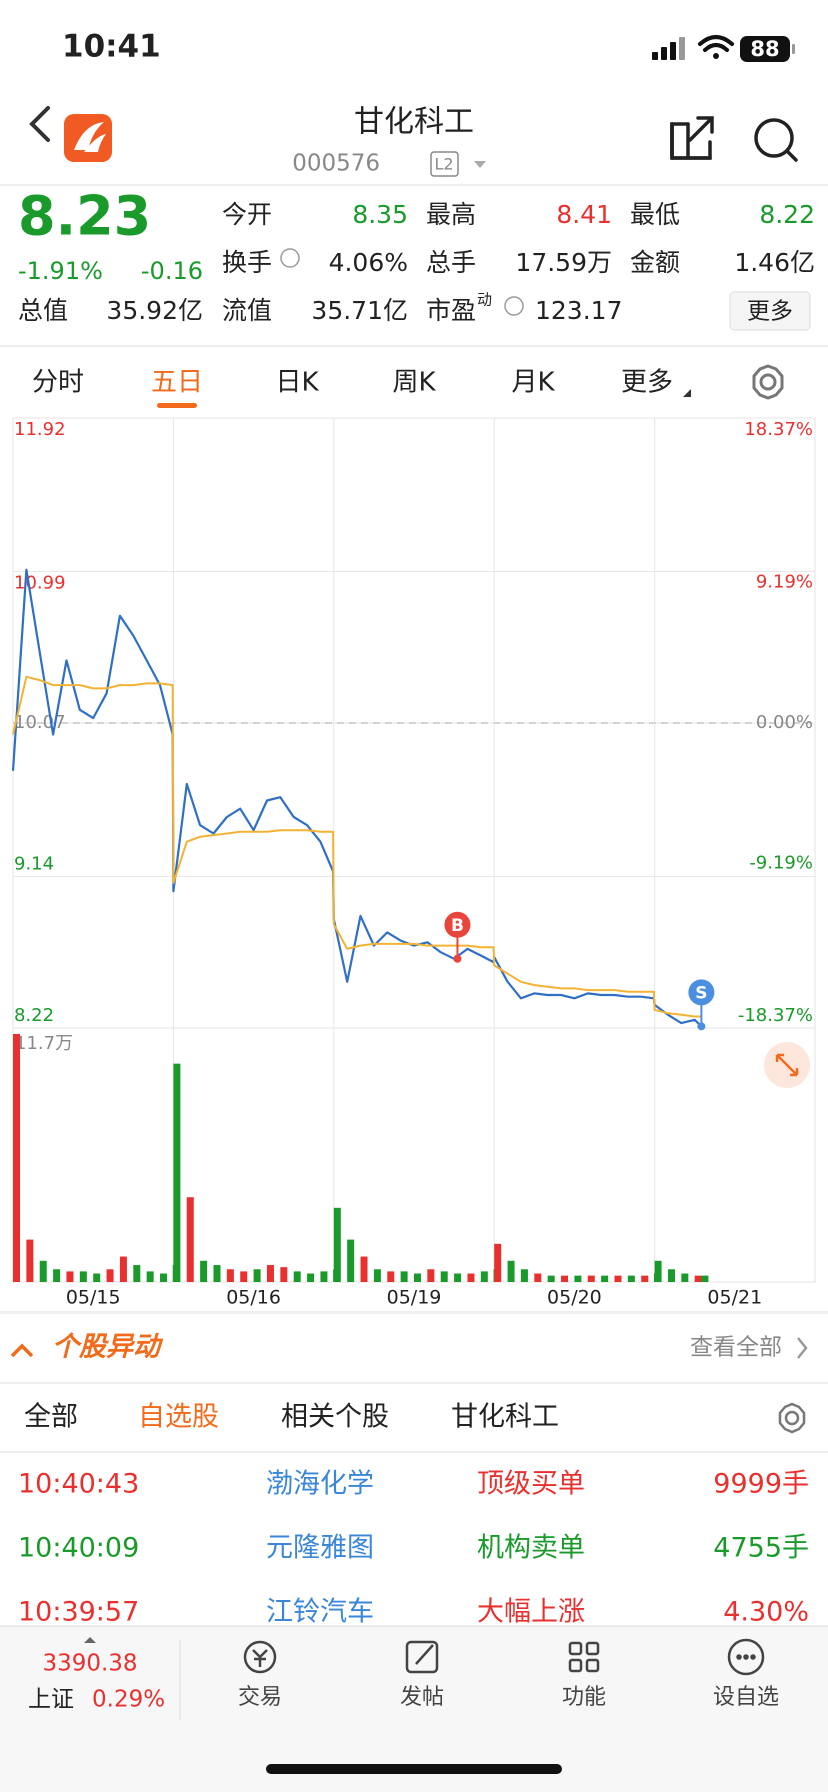 This screenshot has height=1792, width=828. I want to click on tab: 日K, so click(297, 383).